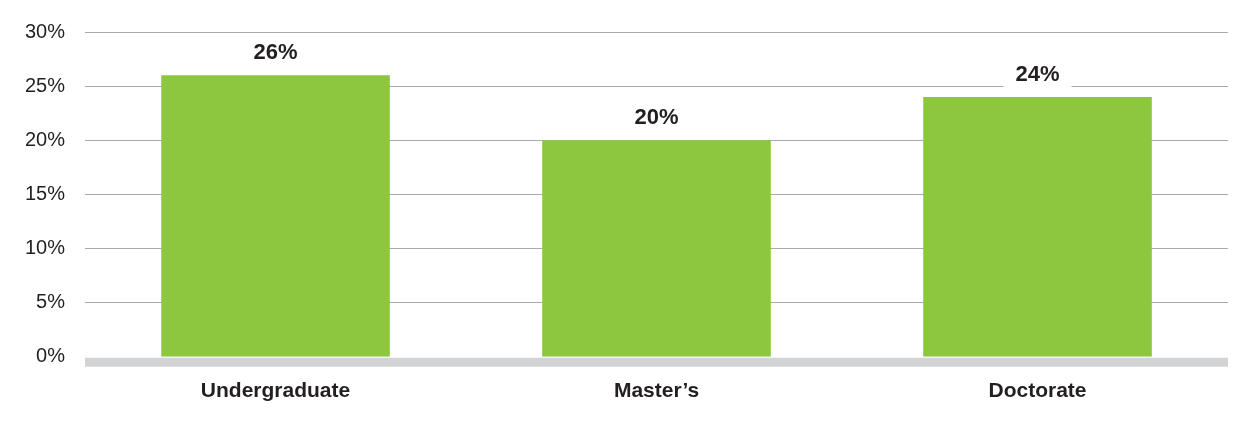  I want to click on y-tick-label: 10%, so click(45, 247).